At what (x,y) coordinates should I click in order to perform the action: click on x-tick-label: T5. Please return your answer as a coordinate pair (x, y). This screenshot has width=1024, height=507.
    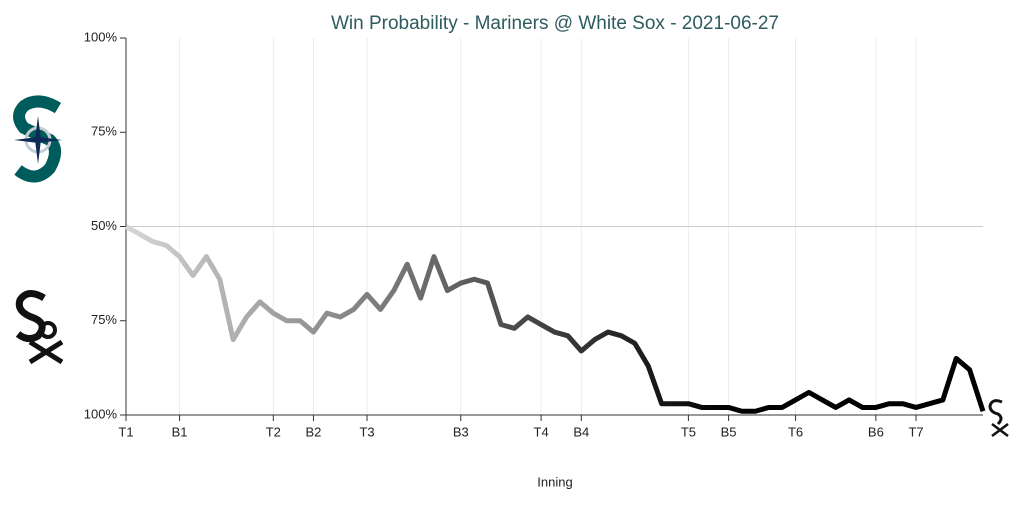
    Looking at the image, I should click on (688, 431).